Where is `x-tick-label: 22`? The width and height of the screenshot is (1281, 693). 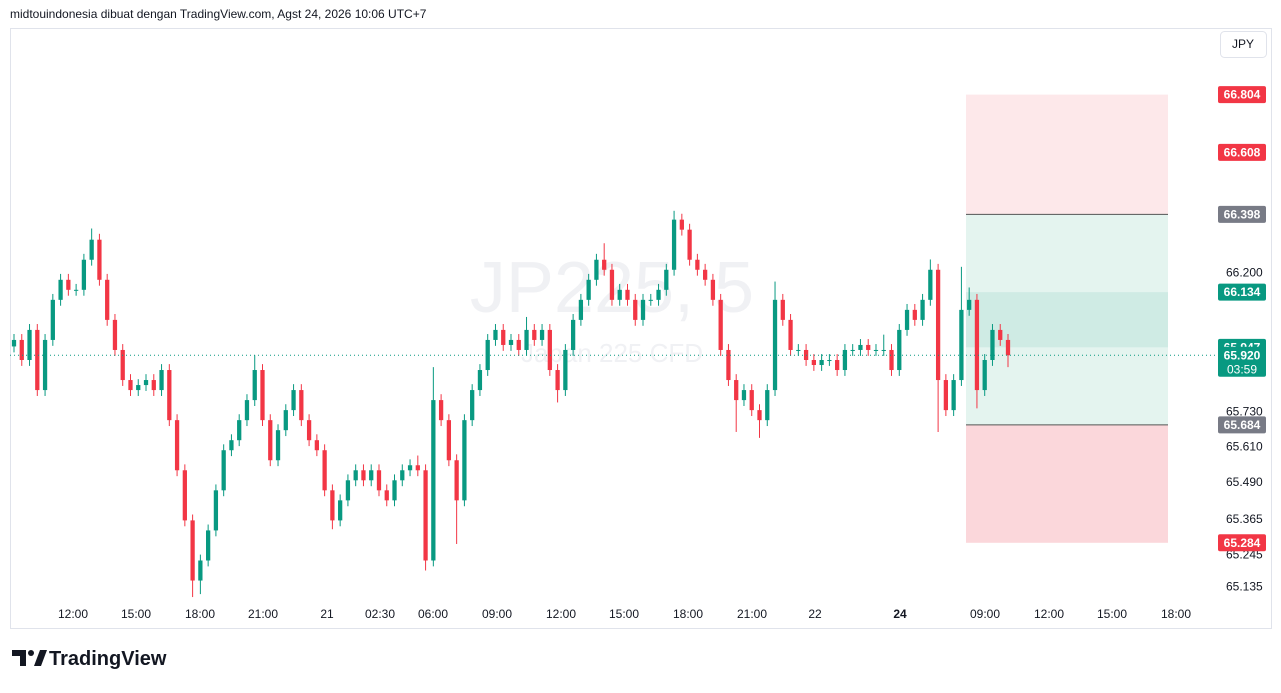
x-tick-label: 22 is located at coordinates (815, 614).